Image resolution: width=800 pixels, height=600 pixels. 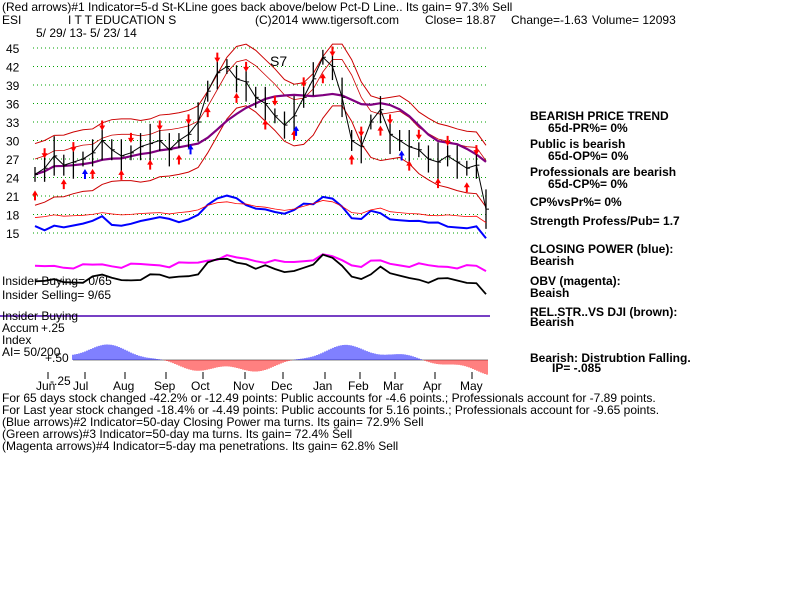 What do you see at coordinates (278, 61) in the screenshot?
I see `s7-annotation: S7` at bounding box center [278, 61].